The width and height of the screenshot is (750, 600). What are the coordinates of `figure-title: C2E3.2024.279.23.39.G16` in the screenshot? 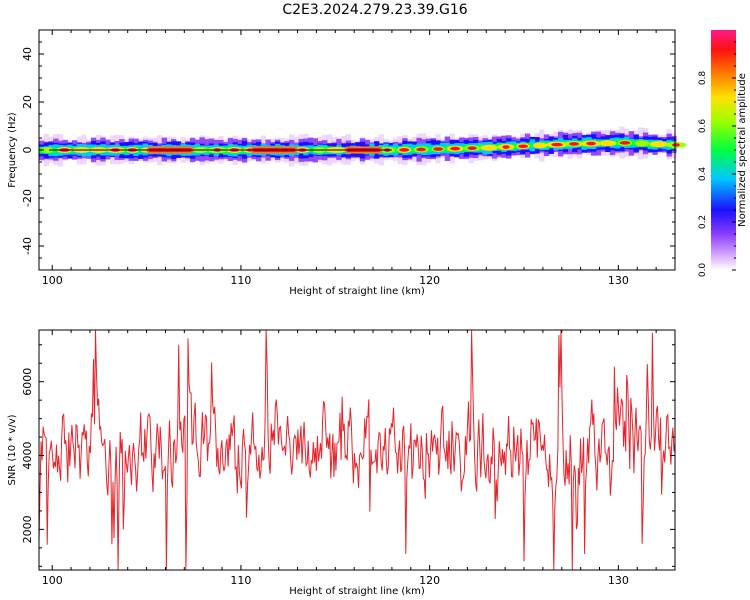 It's located at (375, 10).